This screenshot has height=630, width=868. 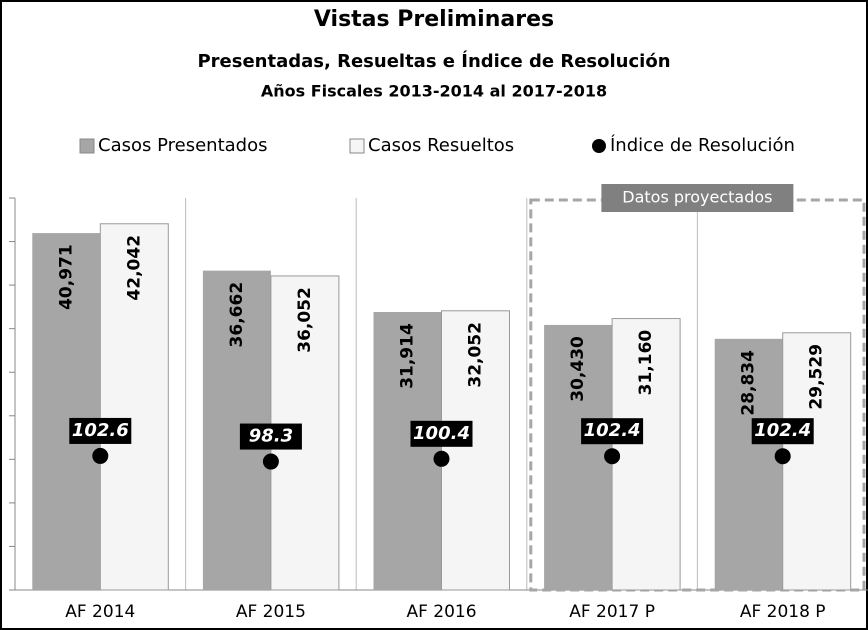 I want to click on data-label: 28,834, so click(x=749, y=383).